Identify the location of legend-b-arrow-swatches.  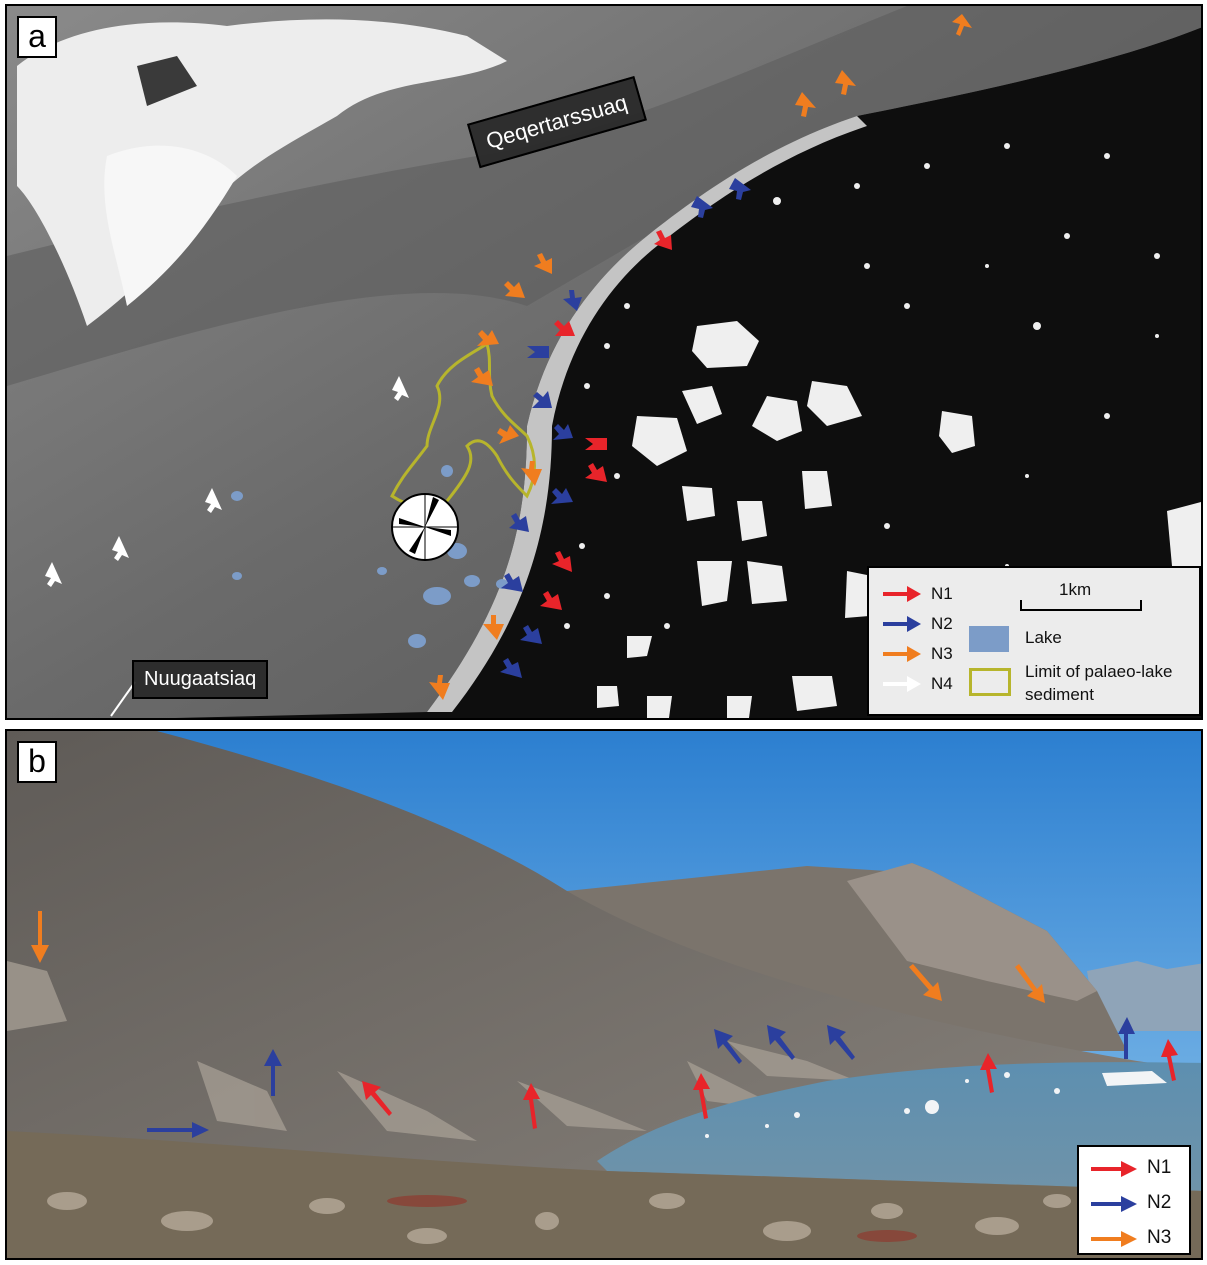
(1114, 1204).